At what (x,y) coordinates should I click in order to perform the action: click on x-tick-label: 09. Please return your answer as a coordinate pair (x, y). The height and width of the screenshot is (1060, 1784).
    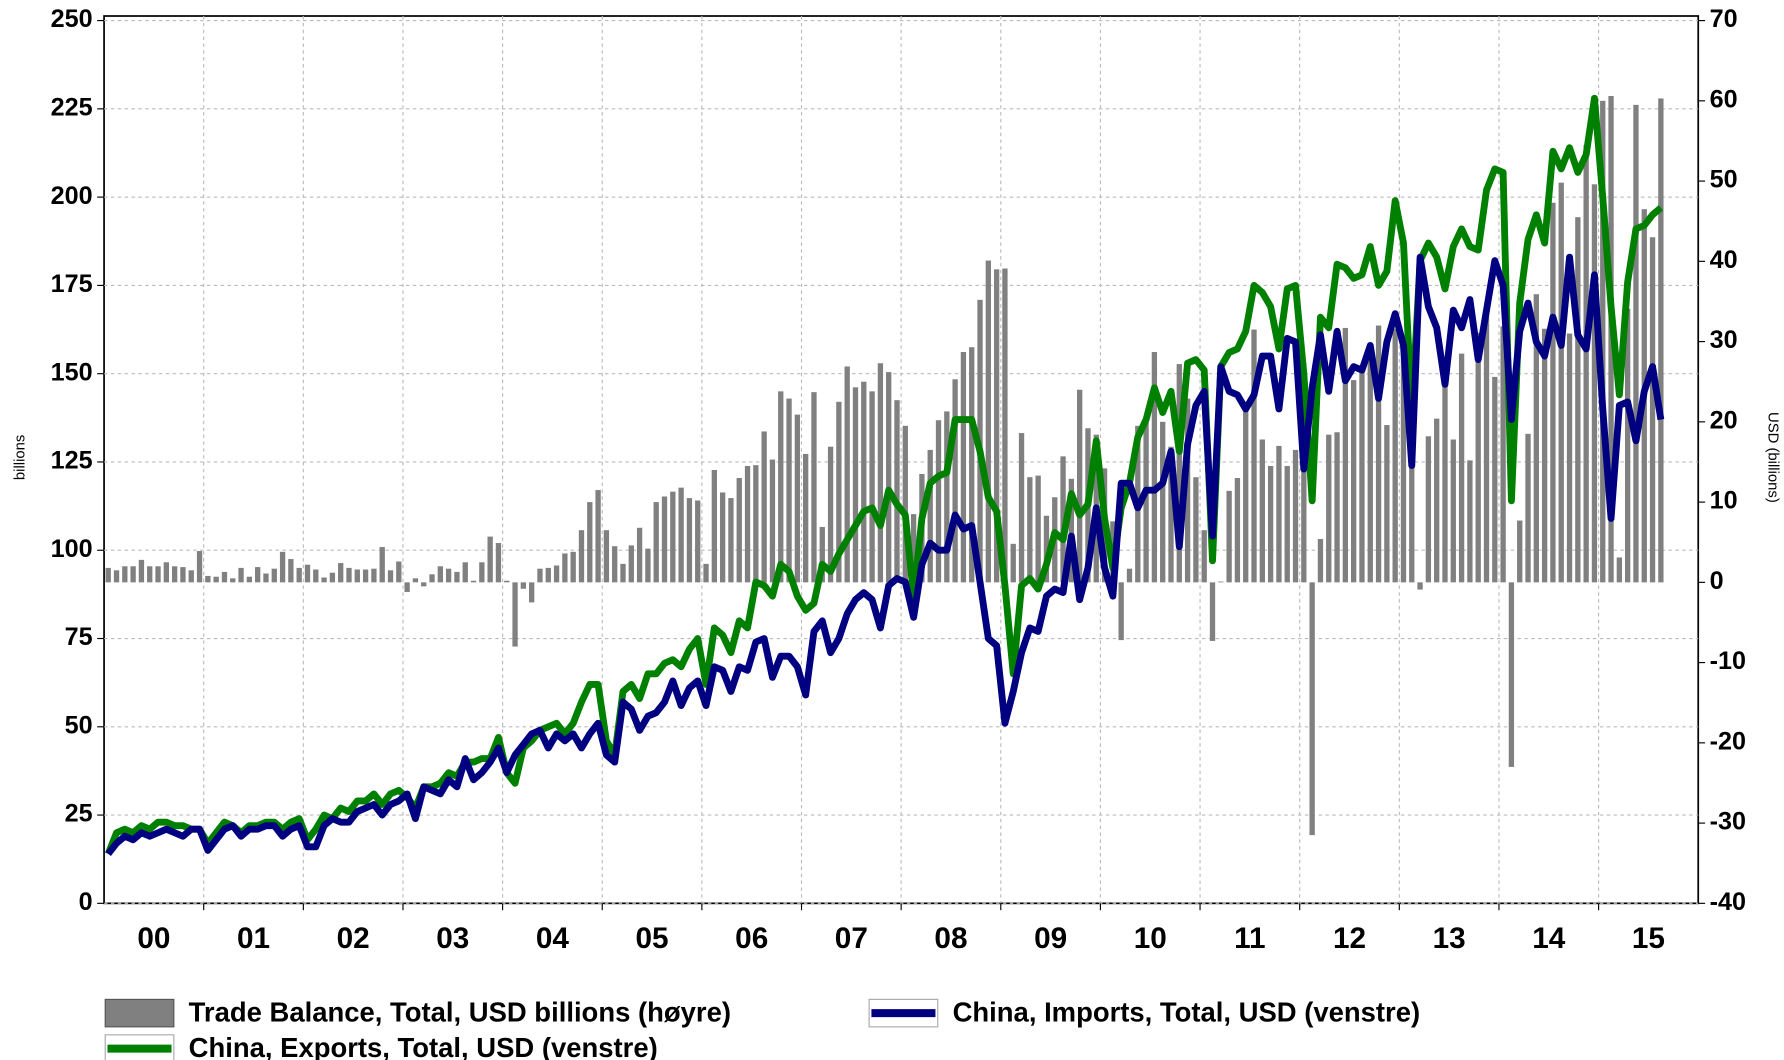
    Looking at the image, I should click on (1050, 938).